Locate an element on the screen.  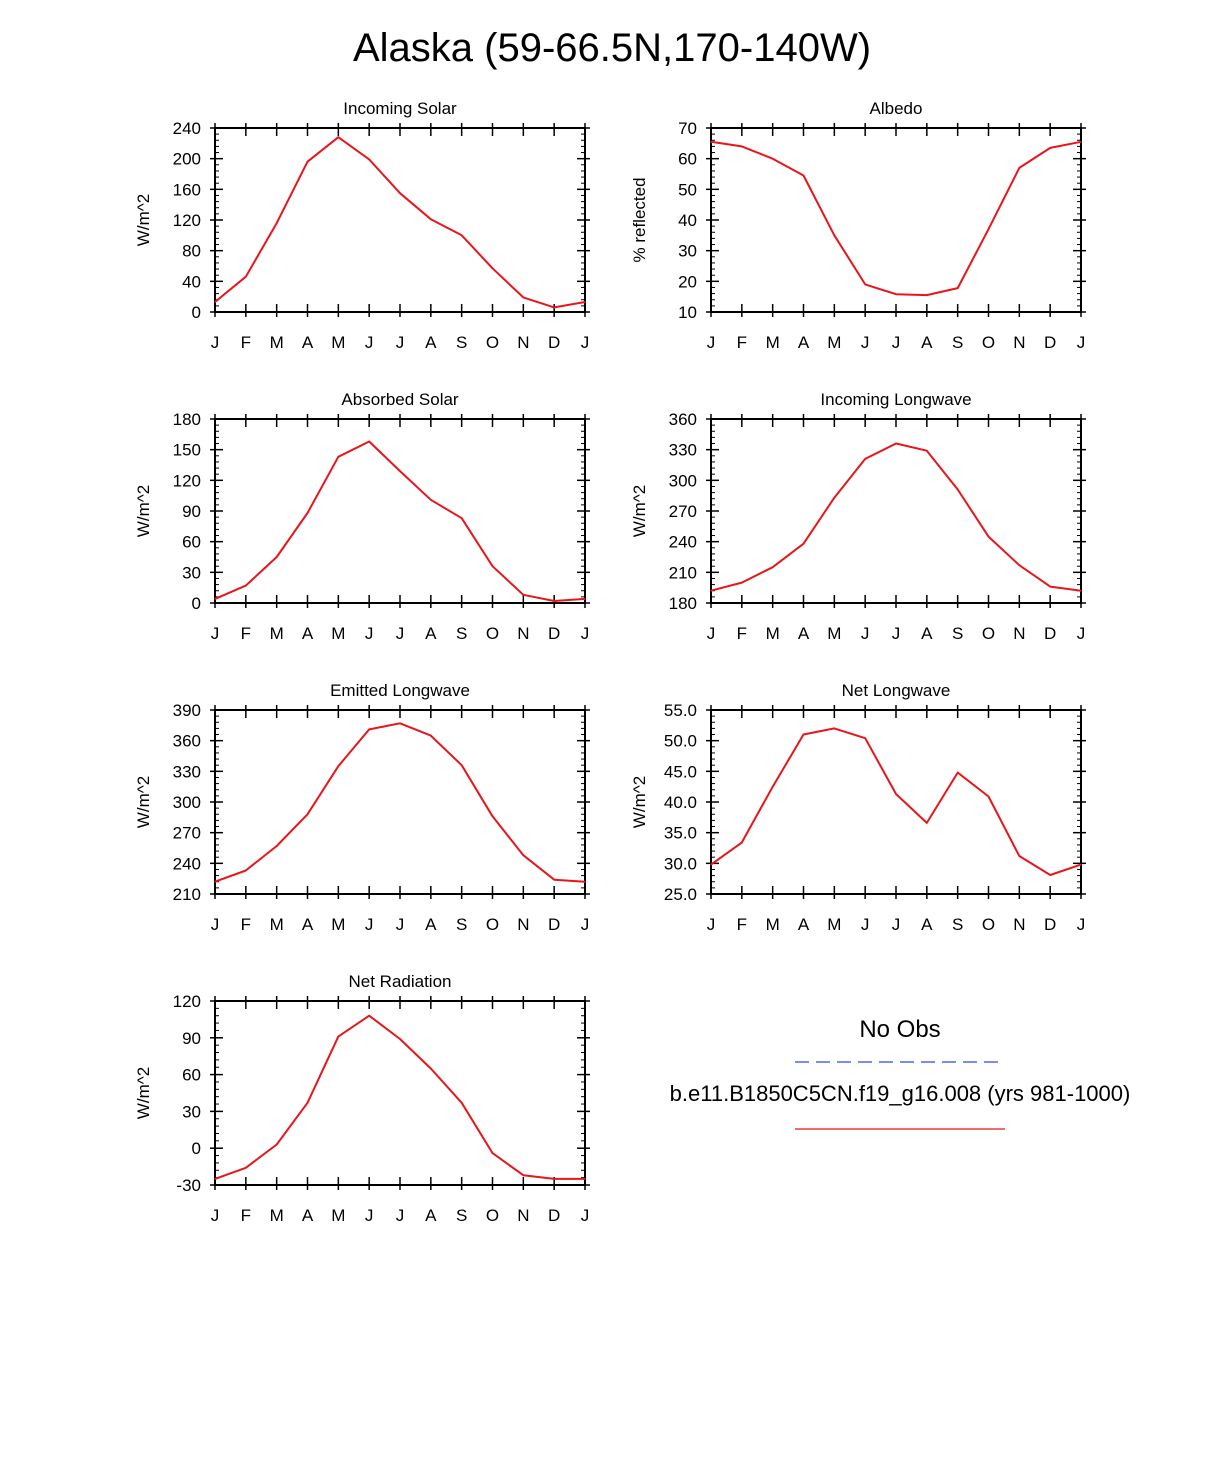
y-tick-label: 30 is located at coordinates (191, 572).